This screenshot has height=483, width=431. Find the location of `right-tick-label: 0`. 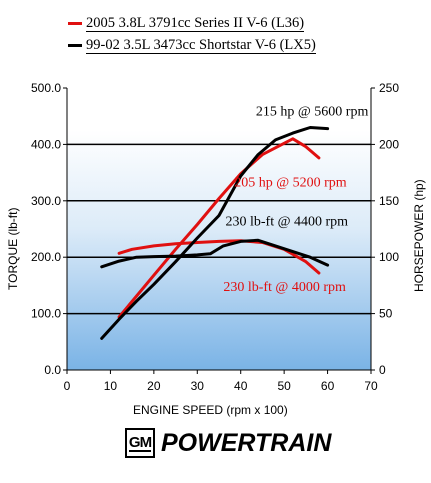

right-tick-label: 0 is located at coordinates (382, 370).